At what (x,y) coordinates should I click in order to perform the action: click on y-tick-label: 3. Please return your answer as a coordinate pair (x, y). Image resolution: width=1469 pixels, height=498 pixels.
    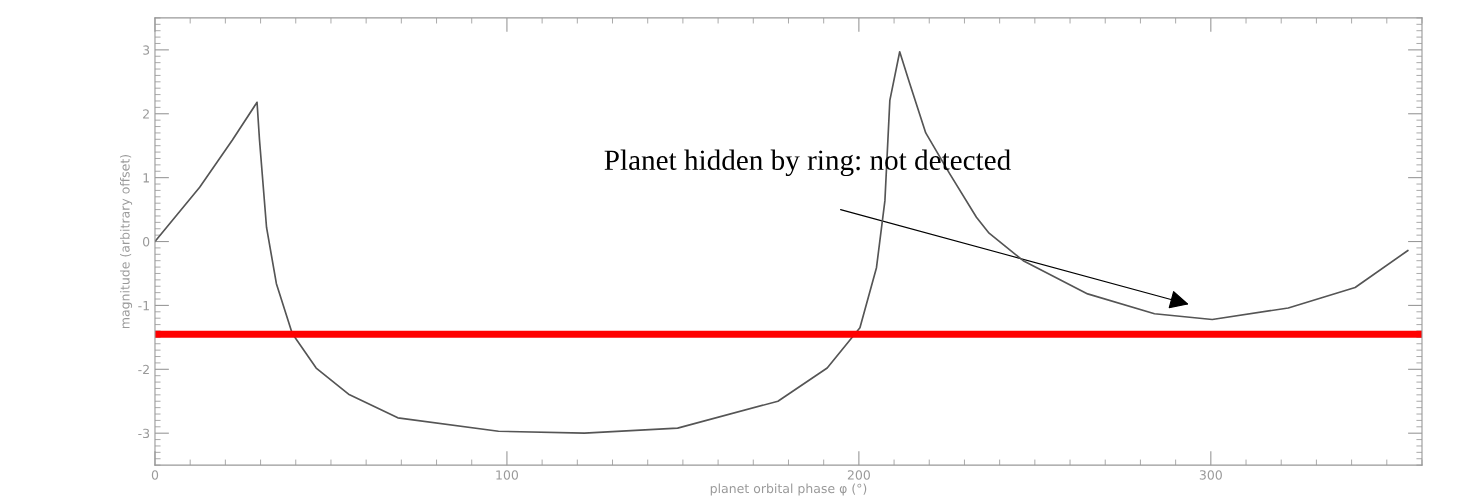
    Looking at the image, I should click on (146, 50).